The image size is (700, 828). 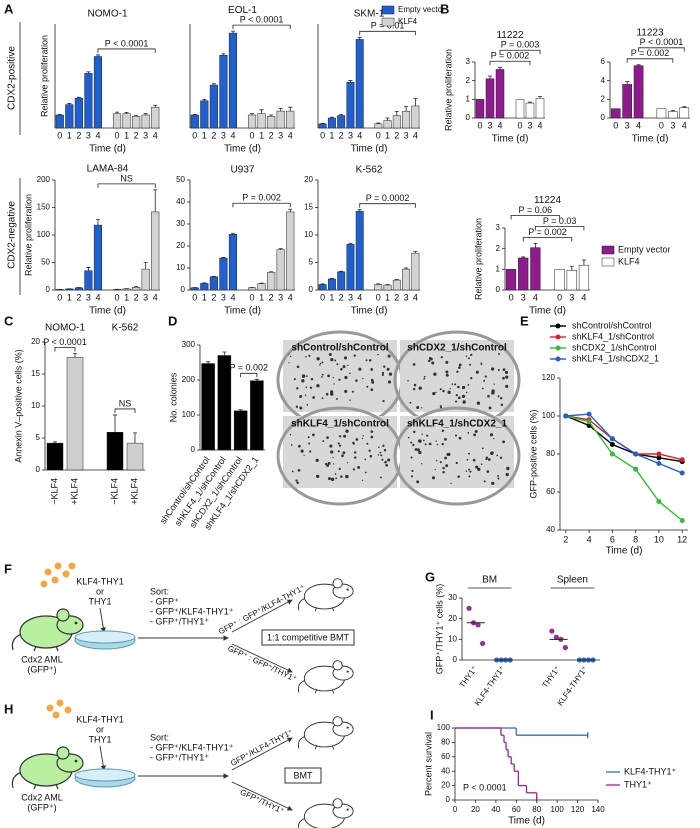 What do you see at coordinates (415, 297) in the screenshot?
I see `x-tick-label: 4` at bounding box center [415, 297].